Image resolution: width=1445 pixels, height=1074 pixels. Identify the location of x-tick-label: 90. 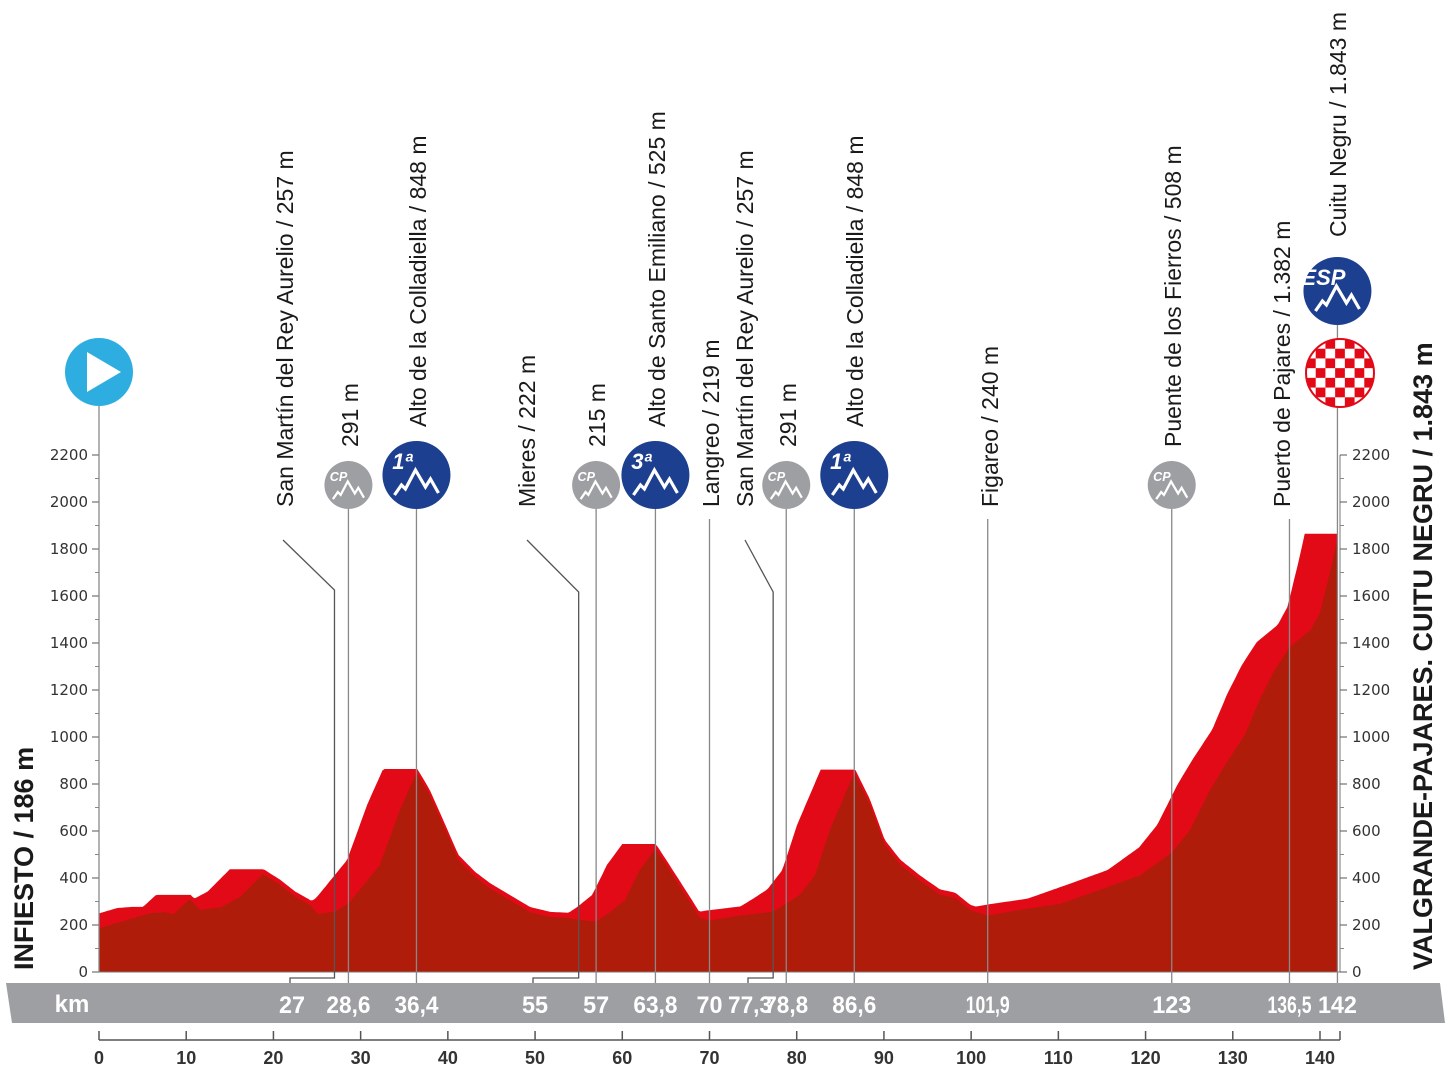
(884, 1058).